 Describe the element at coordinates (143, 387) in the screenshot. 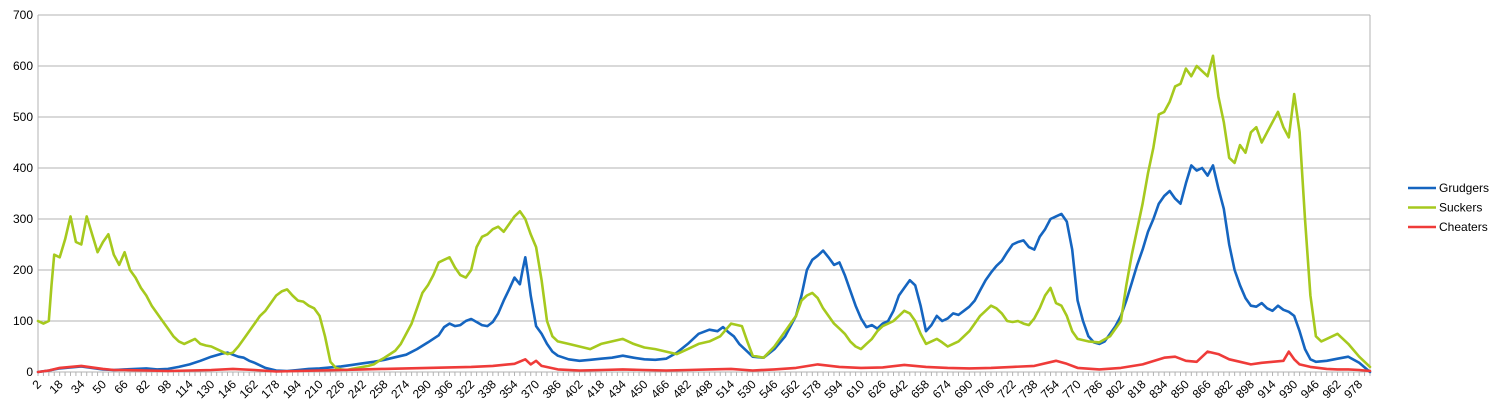

I see `x-tick-label: 82` at that location.